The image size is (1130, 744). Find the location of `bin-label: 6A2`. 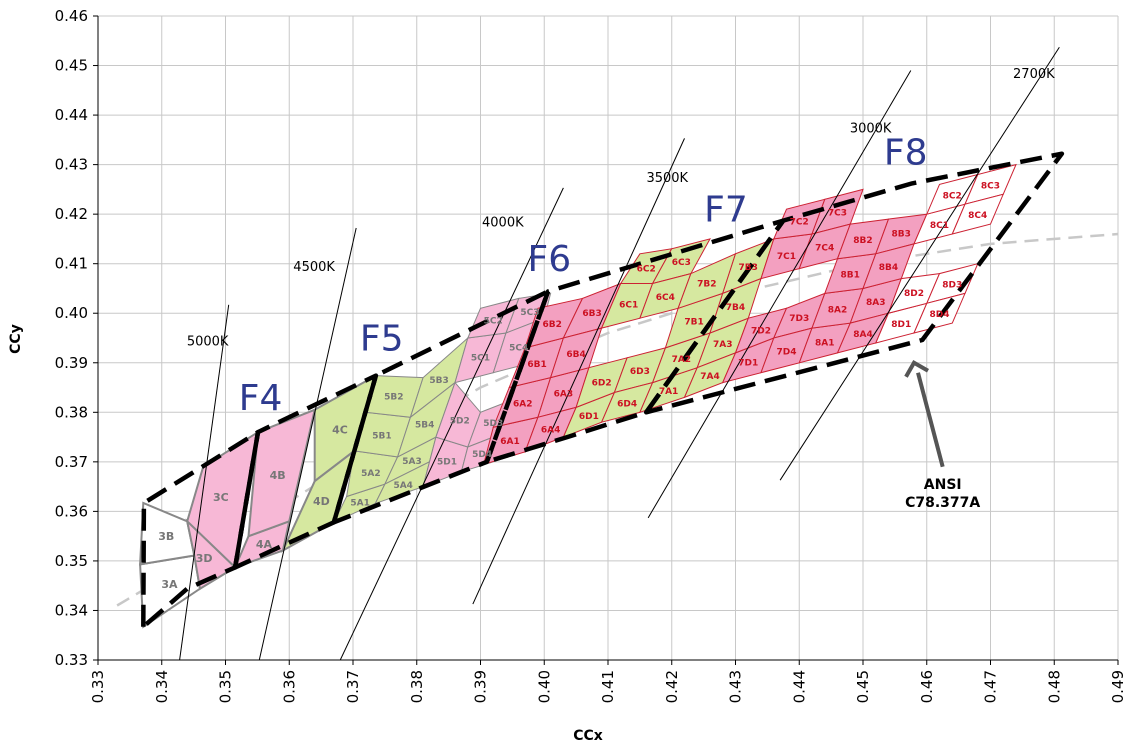

bin-label: 6A2 is located at coordinates (523, 404).